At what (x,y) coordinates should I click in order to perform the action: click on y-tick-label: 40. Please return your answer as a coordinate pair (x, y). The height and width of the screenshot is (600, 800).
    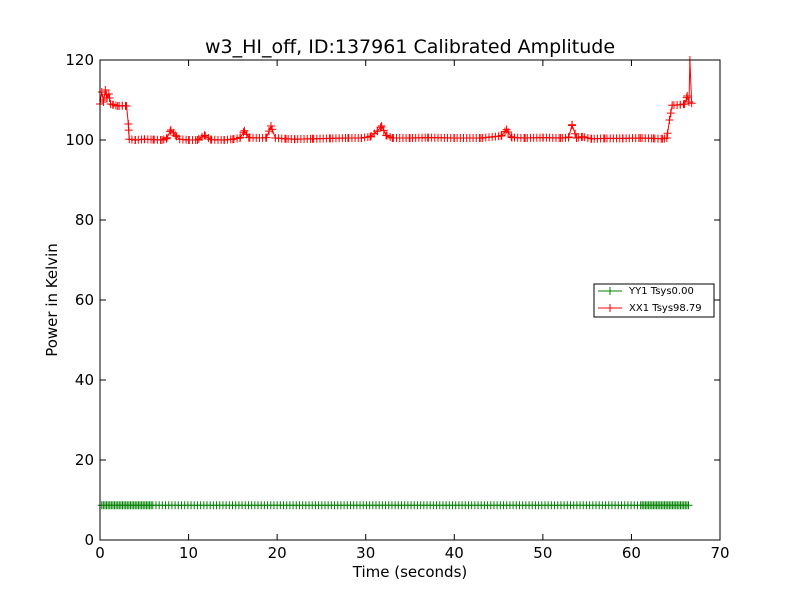
    Looking at the image, I should click on (84, 380).